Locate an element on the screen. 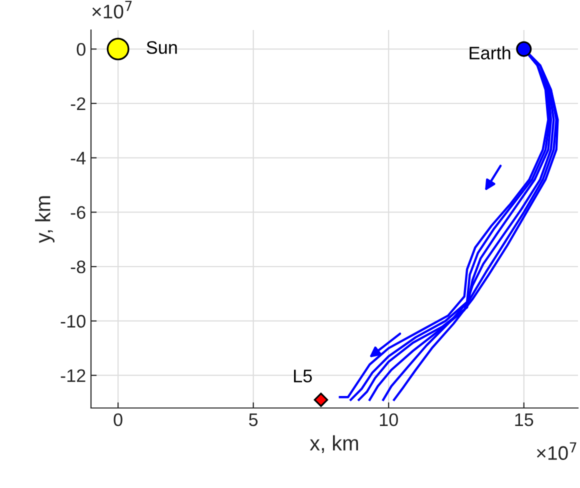 The image size is (580, 488). x-tick-label: 10 is located at coordinates (389, 419).